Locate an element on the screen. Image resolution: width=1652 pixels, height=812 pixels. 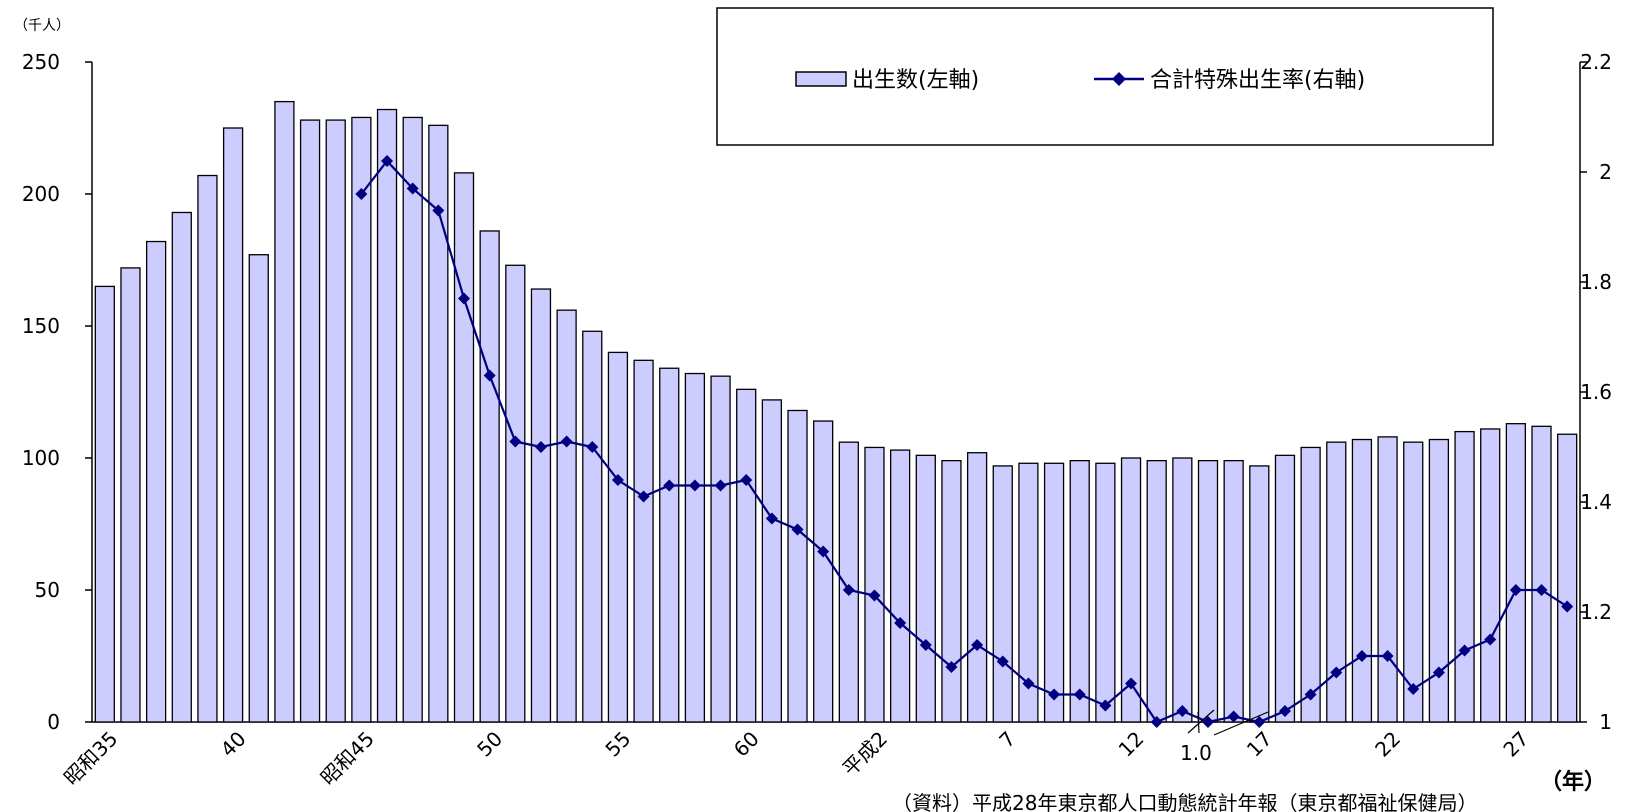
x-tick-label: 55 is located at coordinates (617, 744).